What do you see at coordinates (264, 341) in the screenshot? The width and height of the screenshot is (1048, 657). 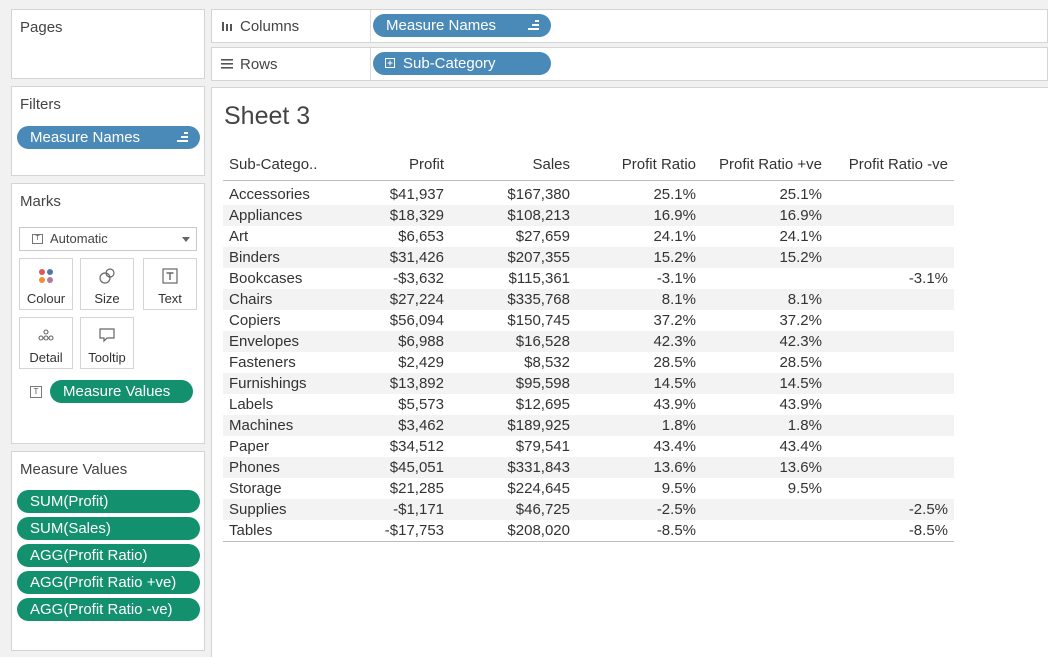 I see `row-header: Envelopes` at bounding box center [264, 341].